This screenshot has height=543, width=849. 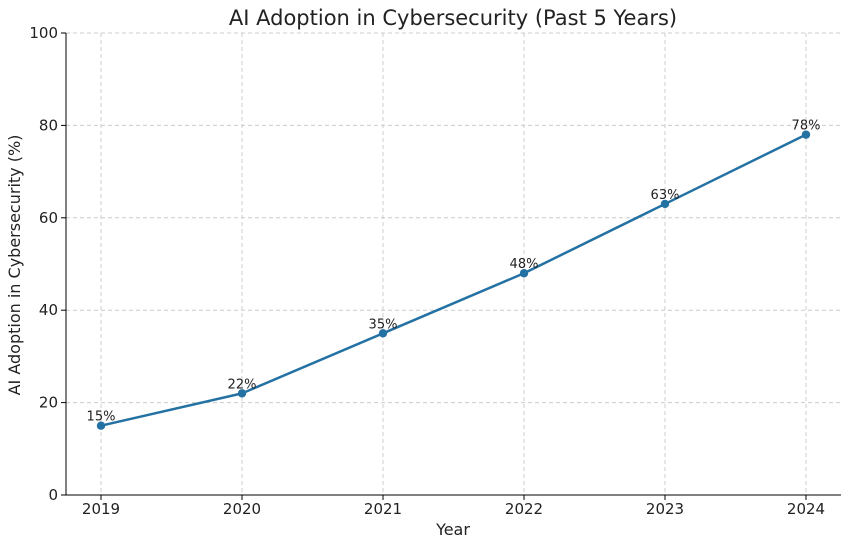 What do you see at coordinates (101, 509) in the screenshot?
I see `x-tick-label: 2019` at bounding box center [101, 509].